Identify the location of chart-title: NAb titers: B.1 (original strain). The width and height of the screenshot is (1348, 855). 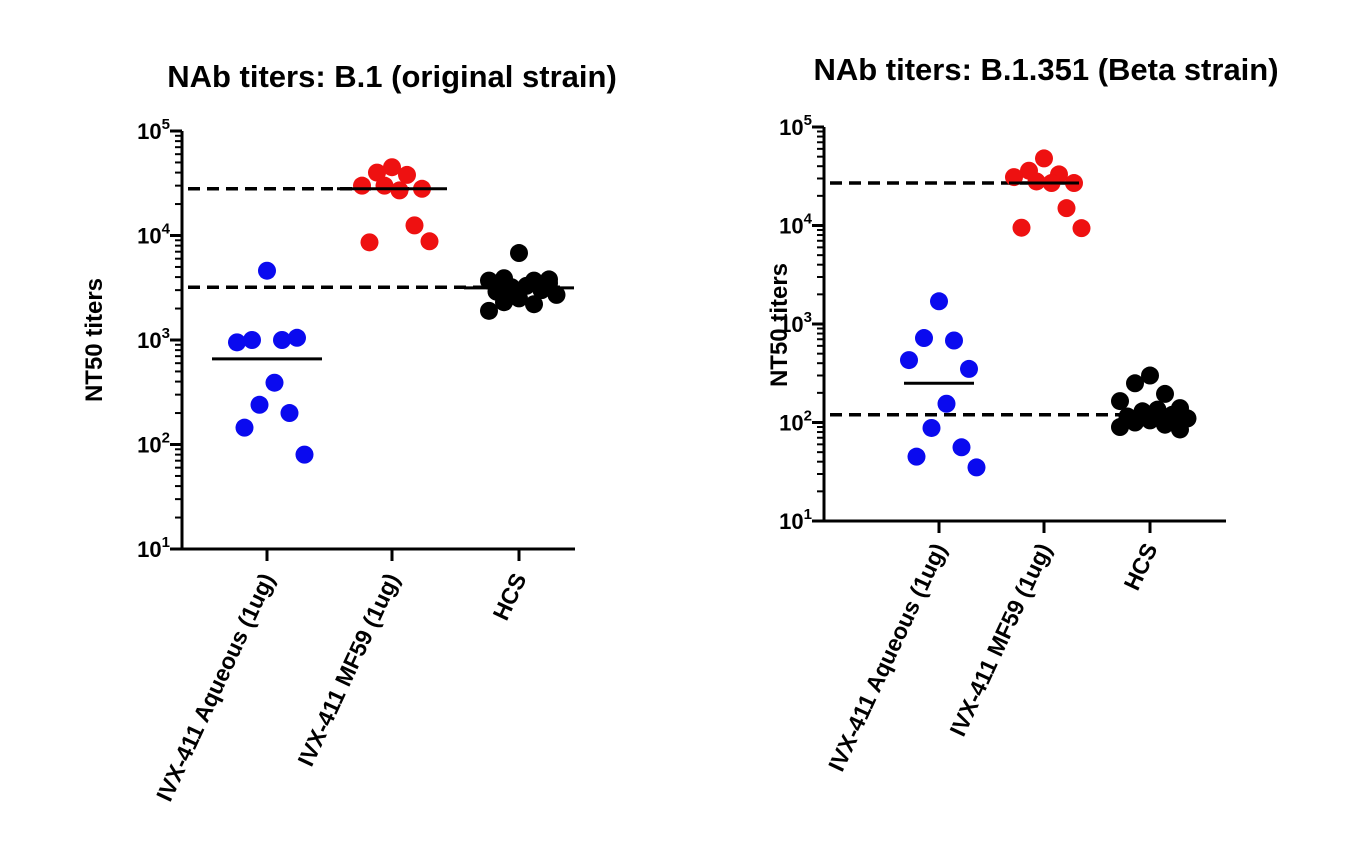
(392, 76).